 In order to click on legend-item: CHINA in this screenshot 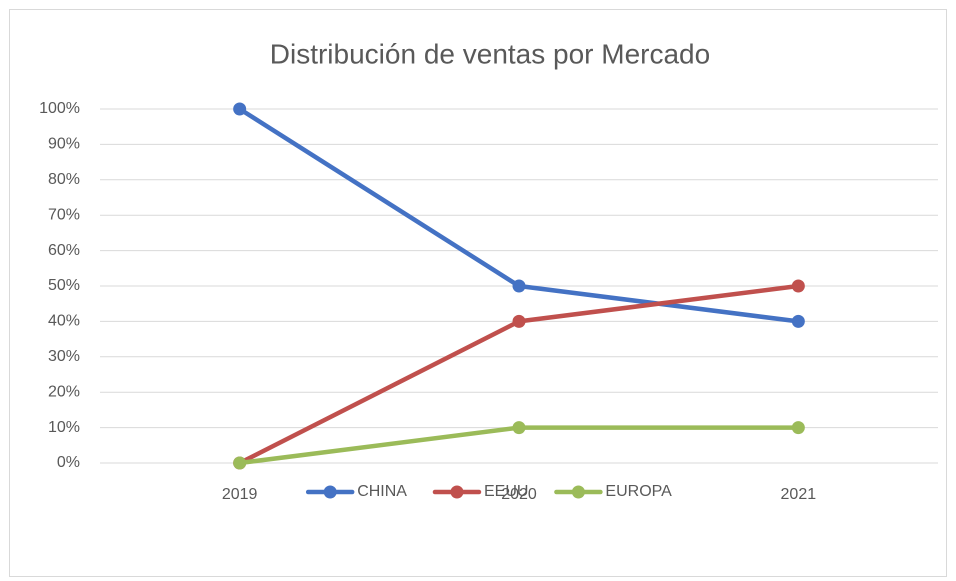, I will do `click(356, 491)`.